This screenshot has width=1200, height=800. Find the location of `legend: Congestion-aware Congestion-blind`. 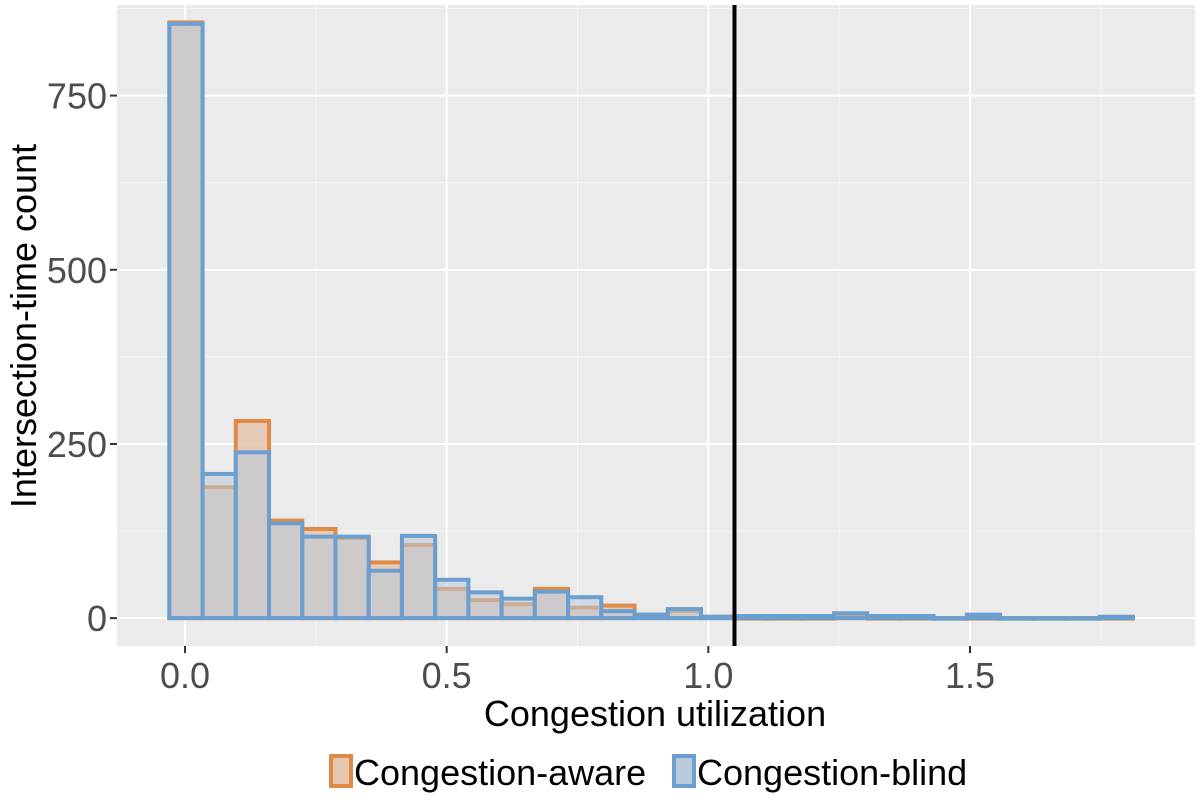

legend: Congestion-aware Congestion-blind is located at coordinates (648, 772).